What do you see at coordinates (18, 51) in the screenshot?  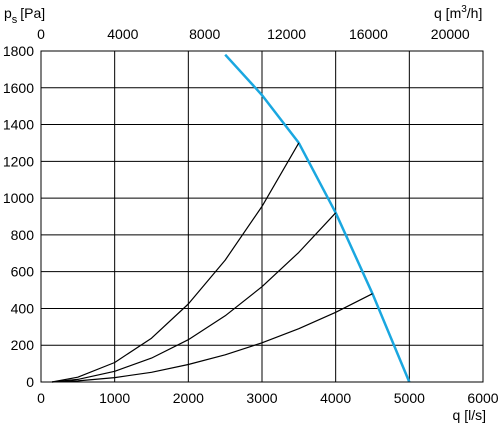 I see `y-tick-label: 1800` at bounding box center [18, 51].